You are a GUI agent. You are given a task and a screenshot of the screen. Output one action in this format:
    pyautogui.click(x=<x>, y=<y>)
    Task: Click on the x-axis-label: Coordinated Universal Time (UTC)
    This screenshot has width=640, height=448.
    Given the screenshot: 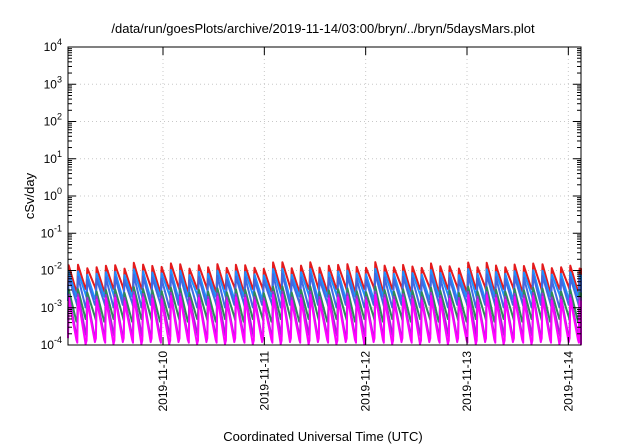 What is the action you would take?
    pyautogui.click(x=322, y=436)
    